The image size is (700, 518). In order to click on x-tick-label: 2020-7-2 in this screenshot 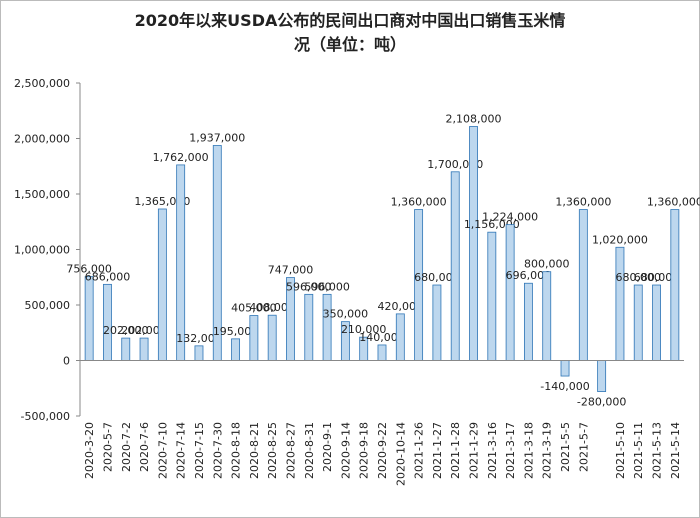, I will do `click(126, 447)`.